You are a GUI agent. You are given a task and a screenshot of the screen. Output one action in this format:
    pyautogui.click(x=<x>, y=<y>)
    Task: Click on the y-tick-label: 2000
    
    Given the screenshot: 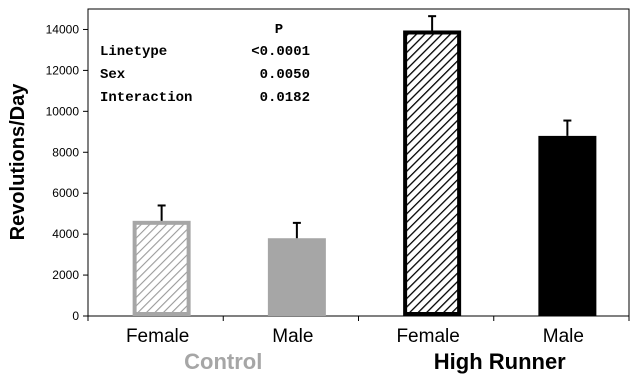 What is the action you would take?
    pyautogui.click(x=65, y=275)
    